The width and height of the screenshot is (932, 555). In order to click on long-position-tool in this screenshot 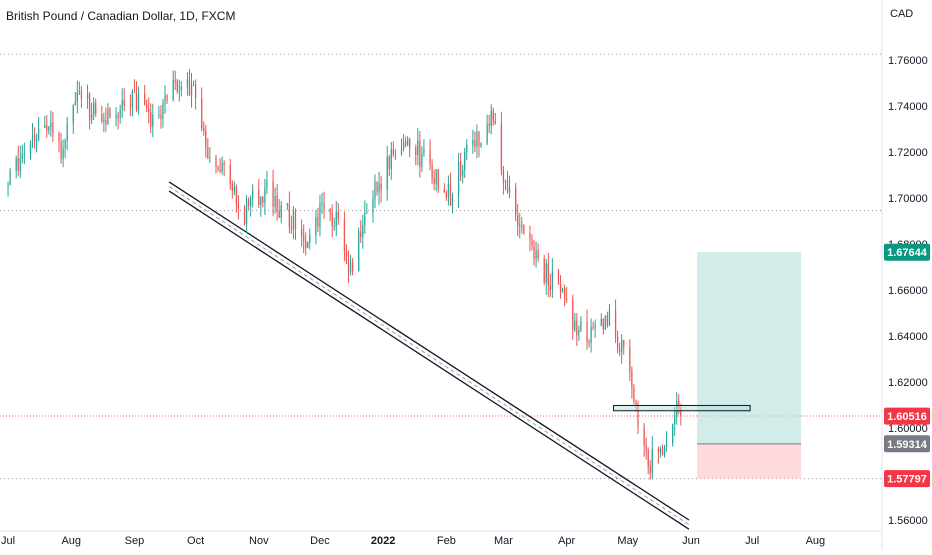, I will do `click(749, 365)`.